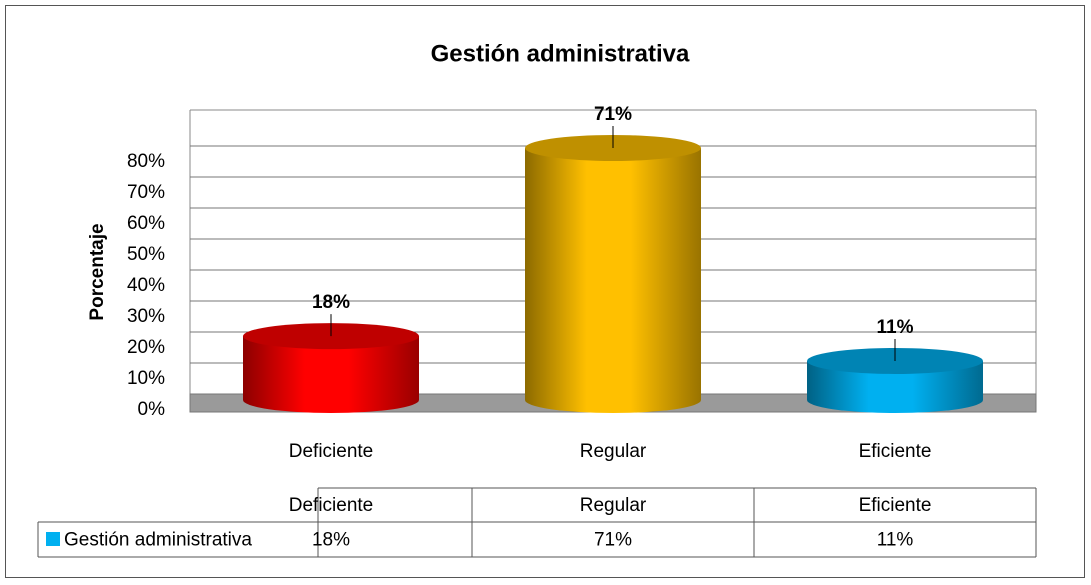  I want to click on y-tick-label: 30%, so click(146, 316).